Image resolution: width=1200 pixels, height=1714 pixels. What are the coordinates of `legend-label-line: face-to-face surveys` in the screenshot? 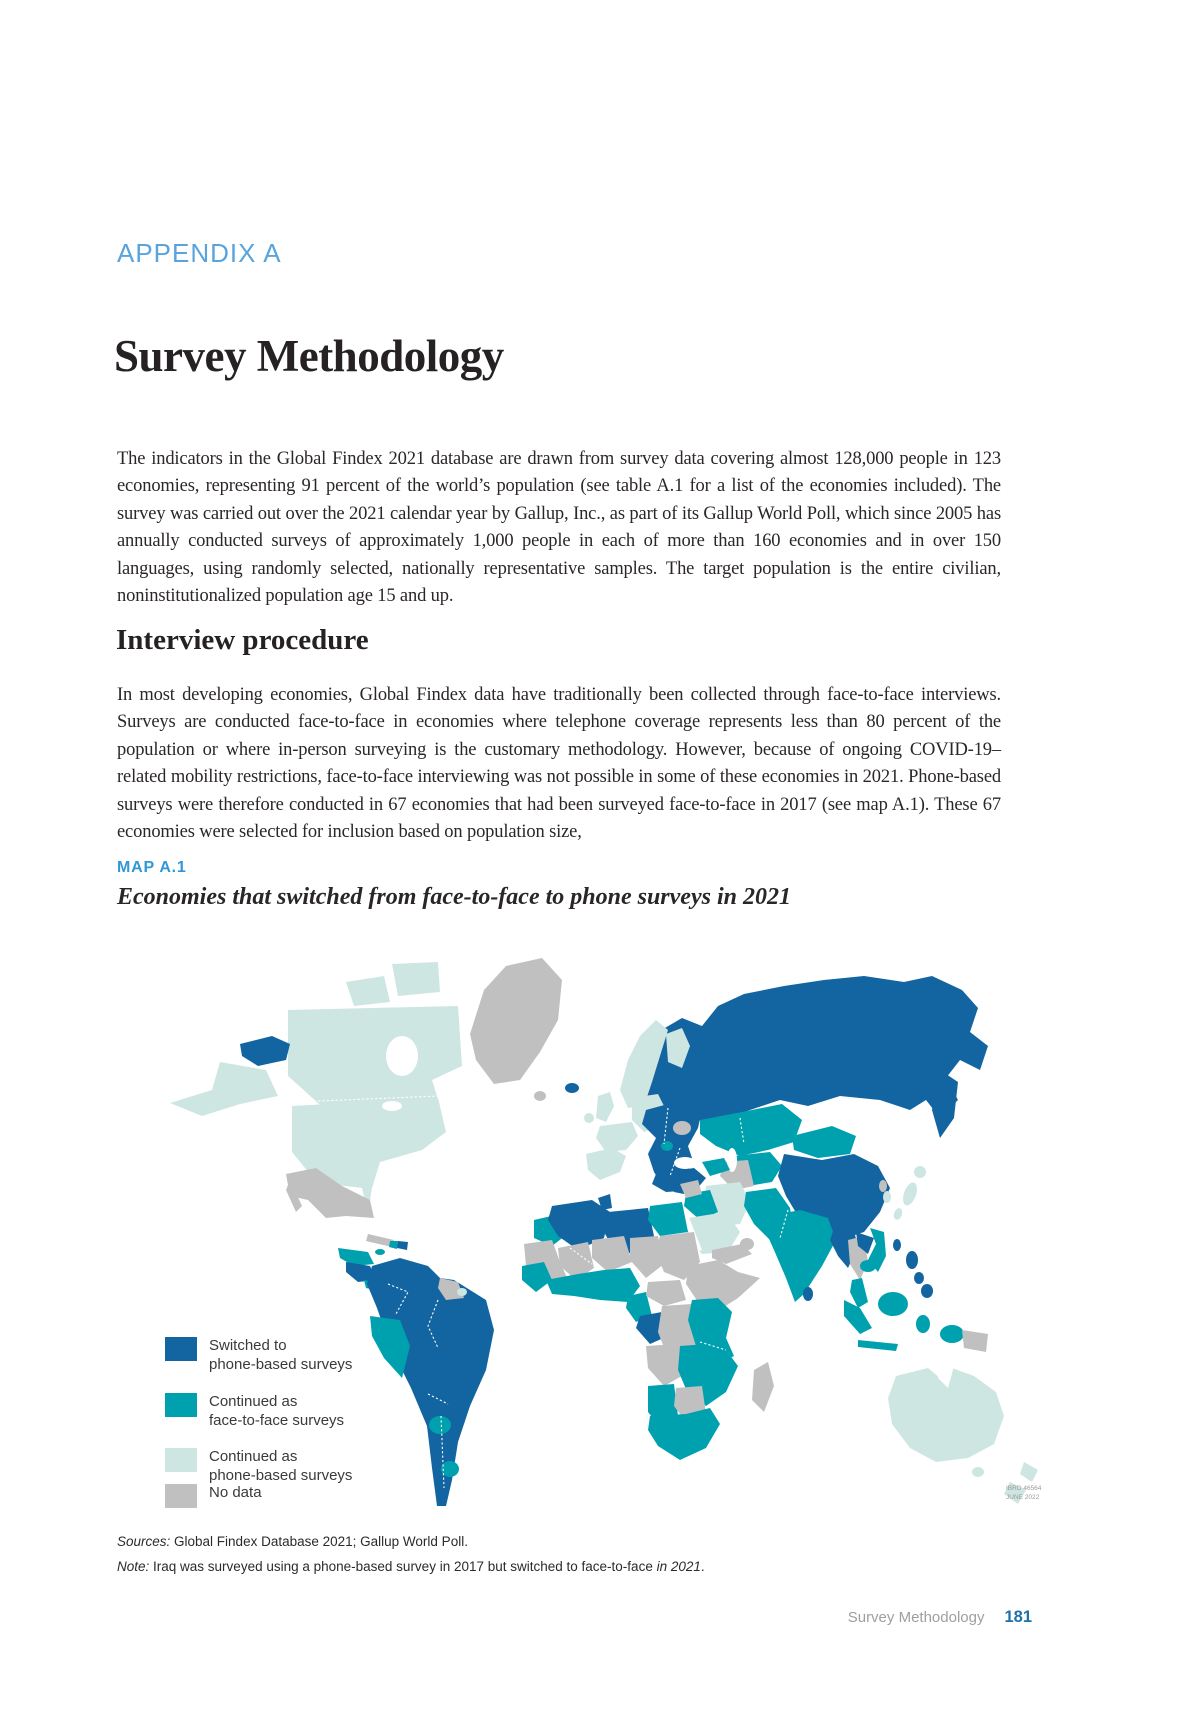 It's located at (277, 1420).